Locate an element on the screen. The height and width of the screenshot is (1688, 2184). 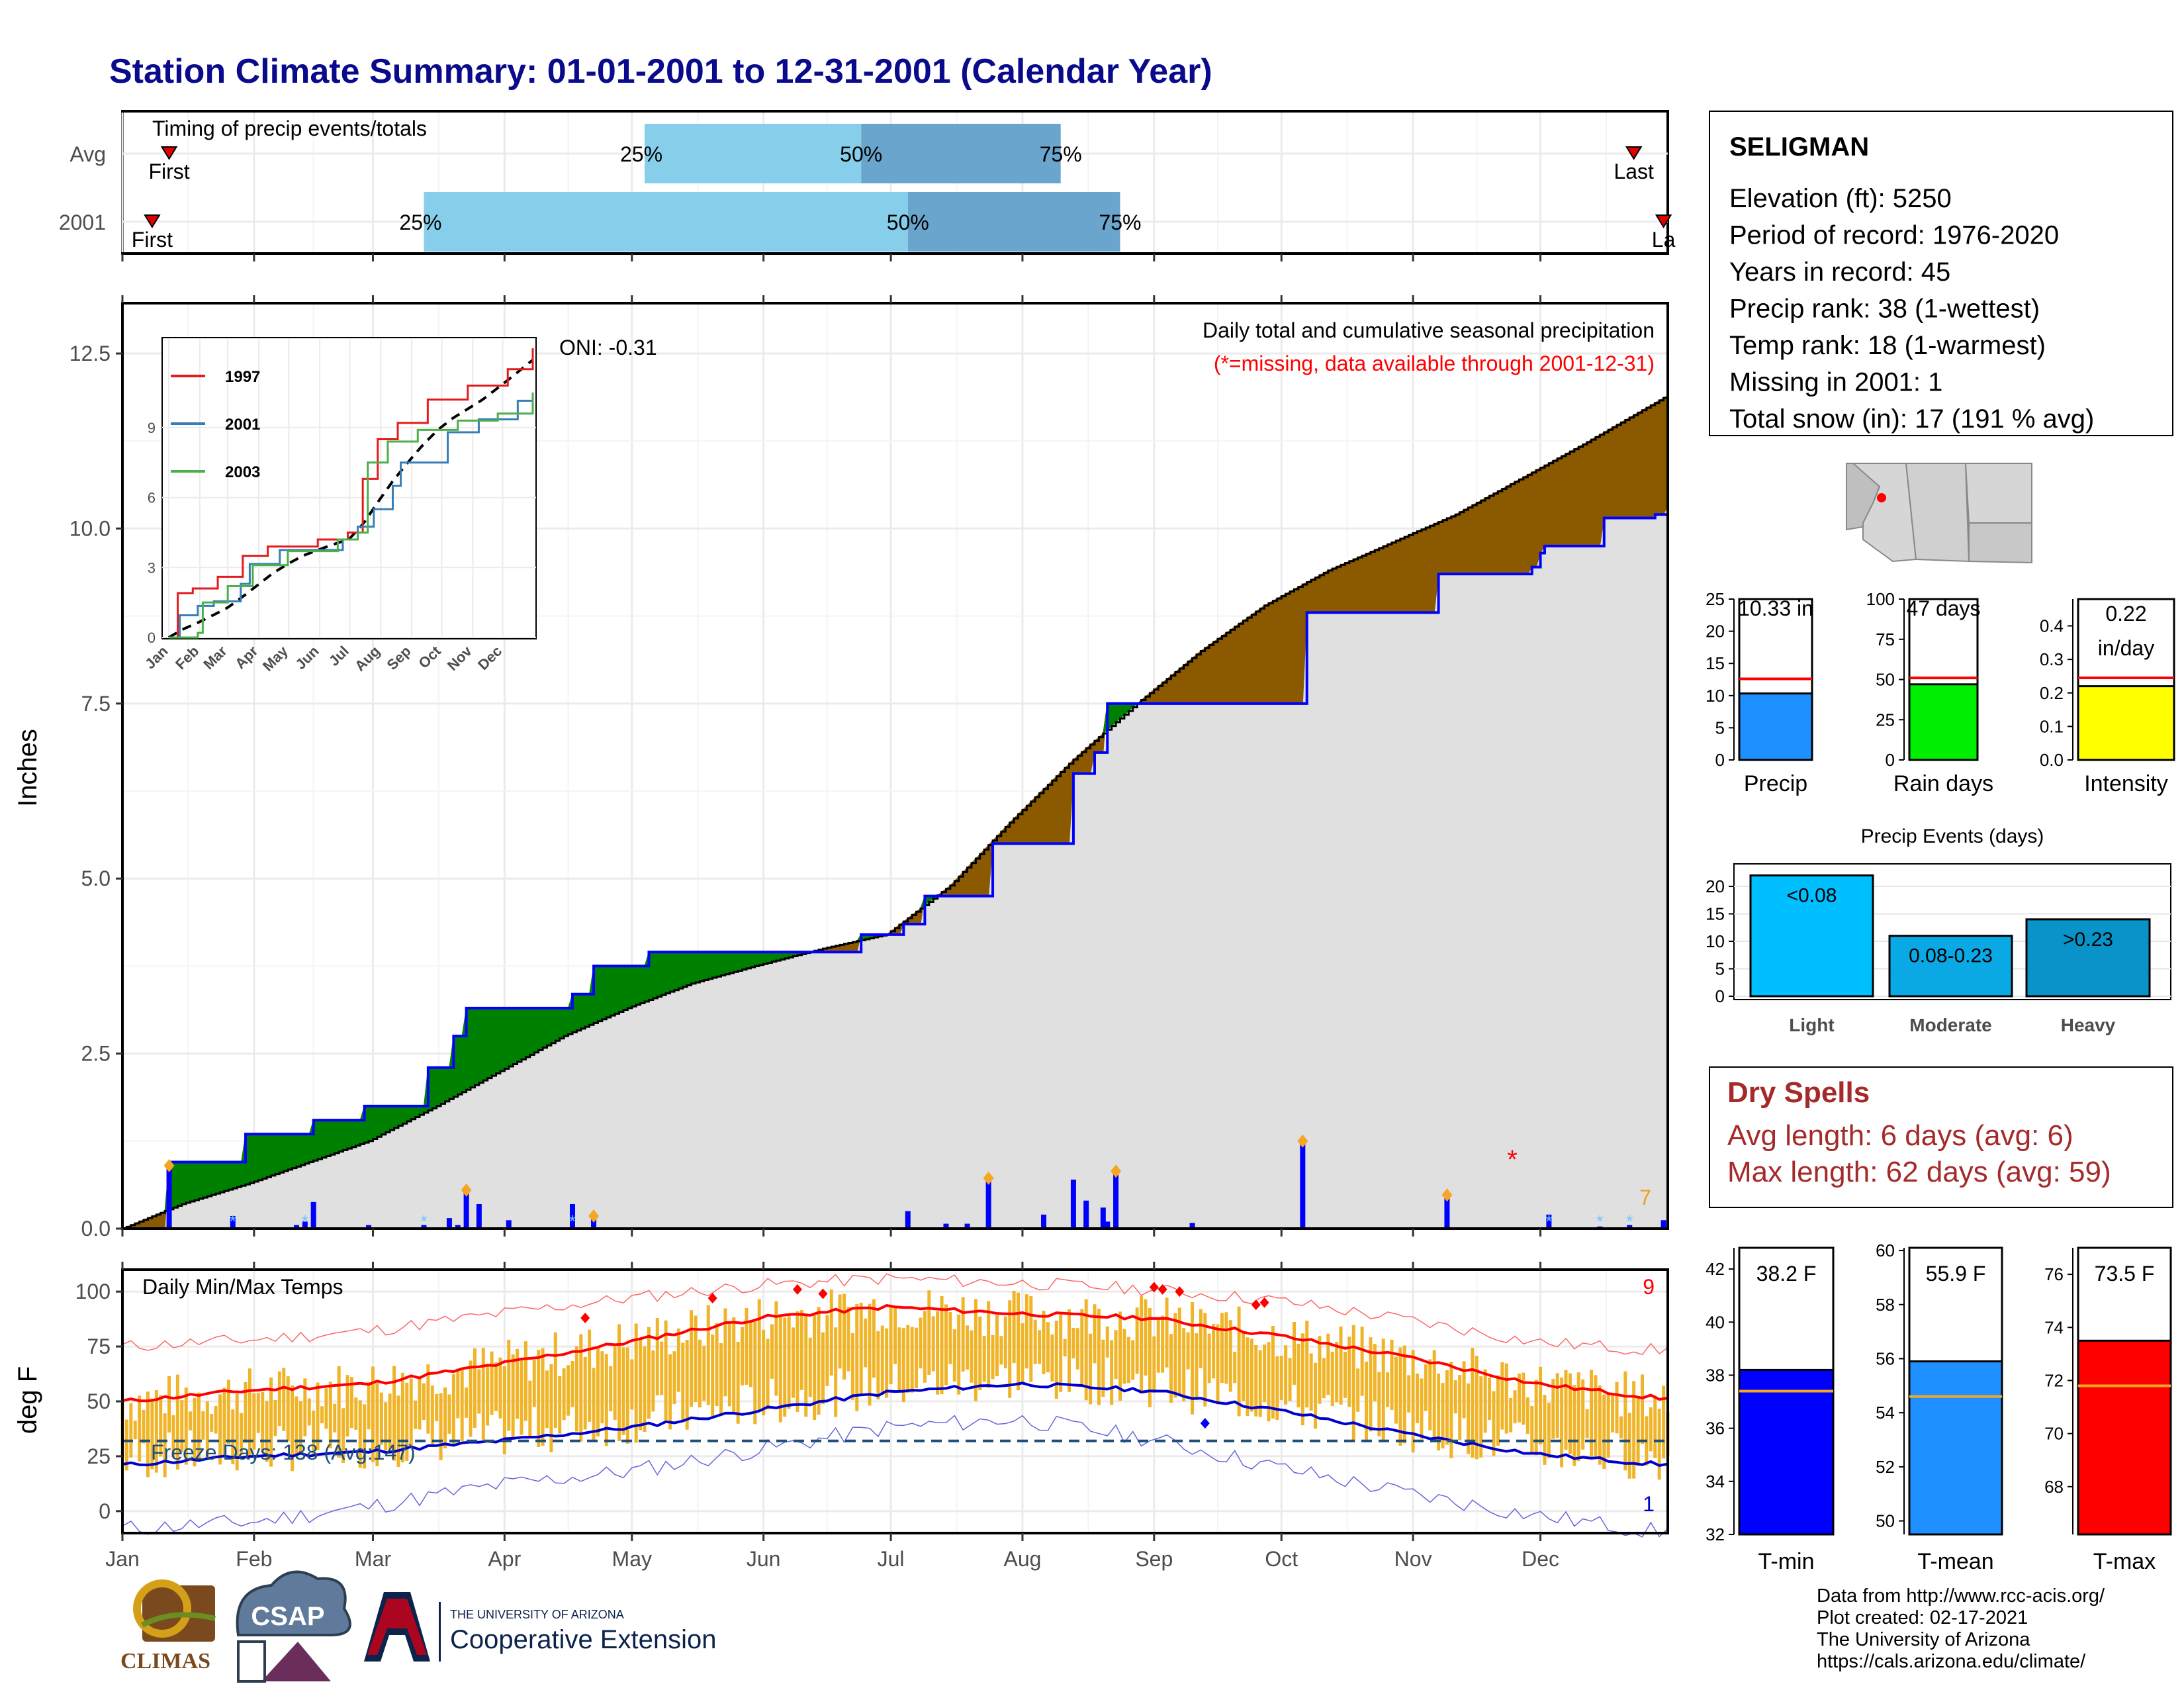
summary-bar-ytick: 0 is located at coordinates (1891, 760).